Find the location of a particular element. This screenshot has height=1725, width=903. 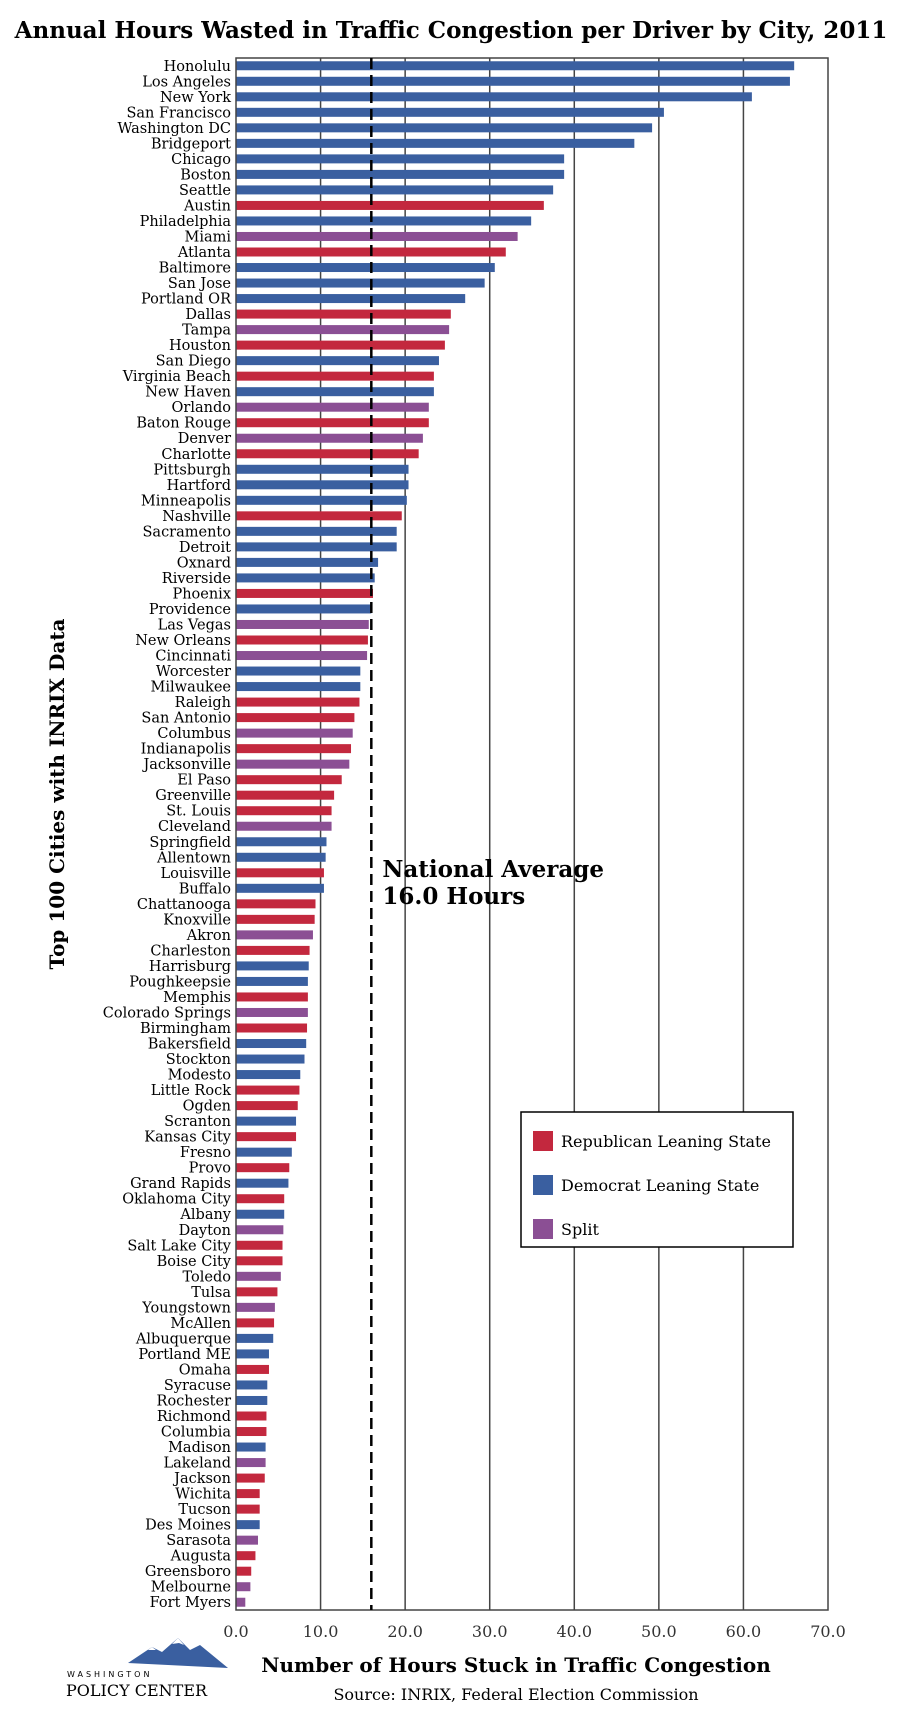

category-label: Detroit is located at coordinates (205, 548).